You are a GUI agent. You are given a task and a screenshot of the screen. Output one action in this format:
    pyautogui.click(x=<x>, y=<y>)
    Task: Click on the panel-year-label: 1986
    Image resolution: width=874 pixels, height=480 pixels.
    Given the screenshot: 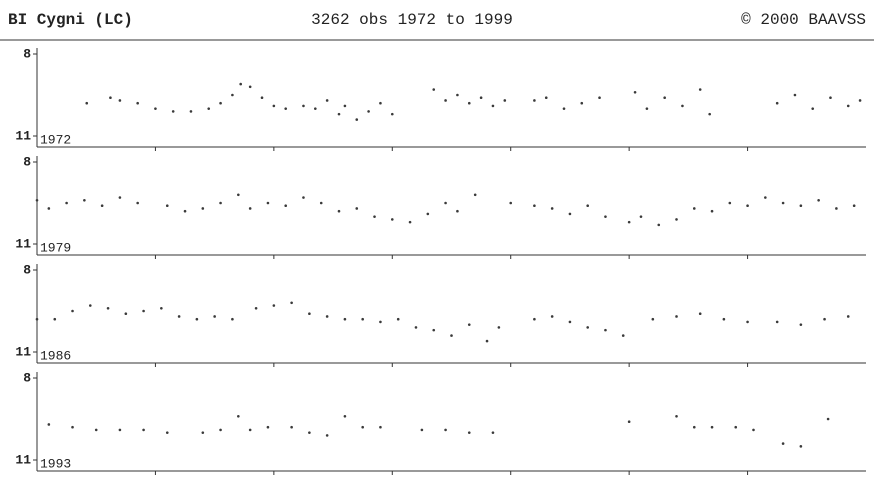 What is the action you would take?
    pyautogui.click(x=55, y=355)
    